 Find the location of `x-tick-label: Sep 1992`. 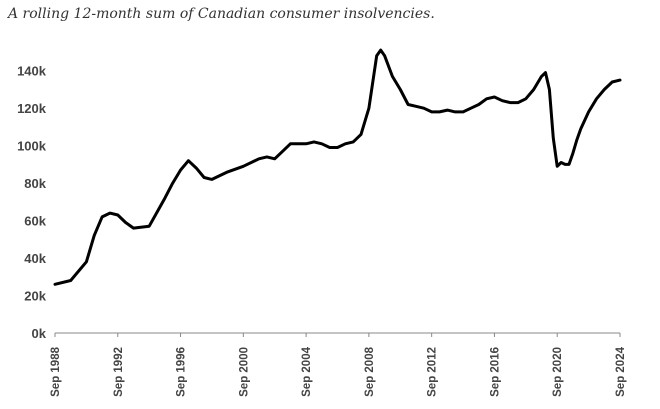

x-tick-label: Sep 1992 is located at coordinates (119, 372).